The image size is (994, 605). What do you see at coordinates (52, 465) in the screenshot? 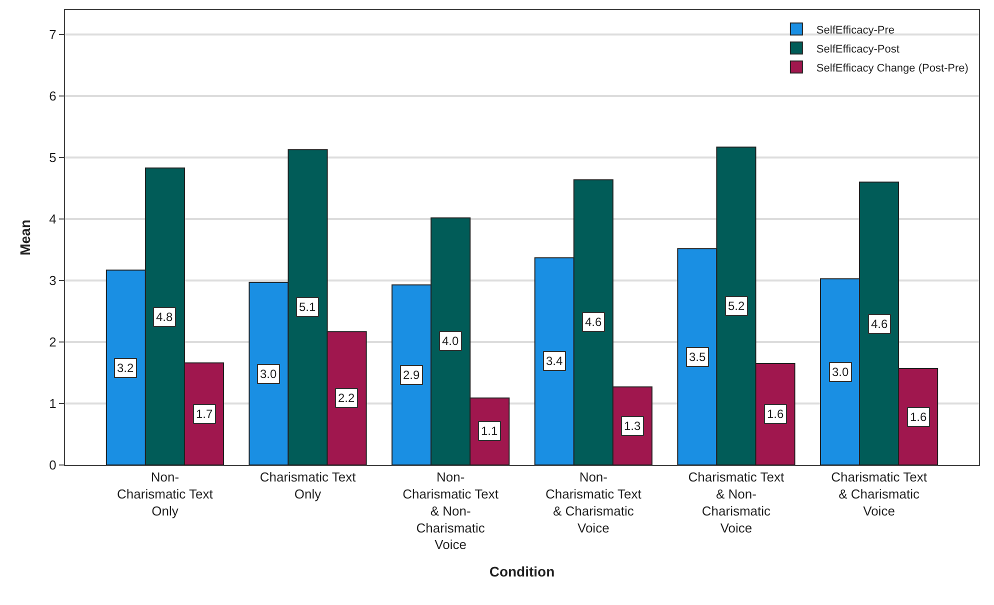
I see `y-tick-label: 0` at bounding box center [52, 465].